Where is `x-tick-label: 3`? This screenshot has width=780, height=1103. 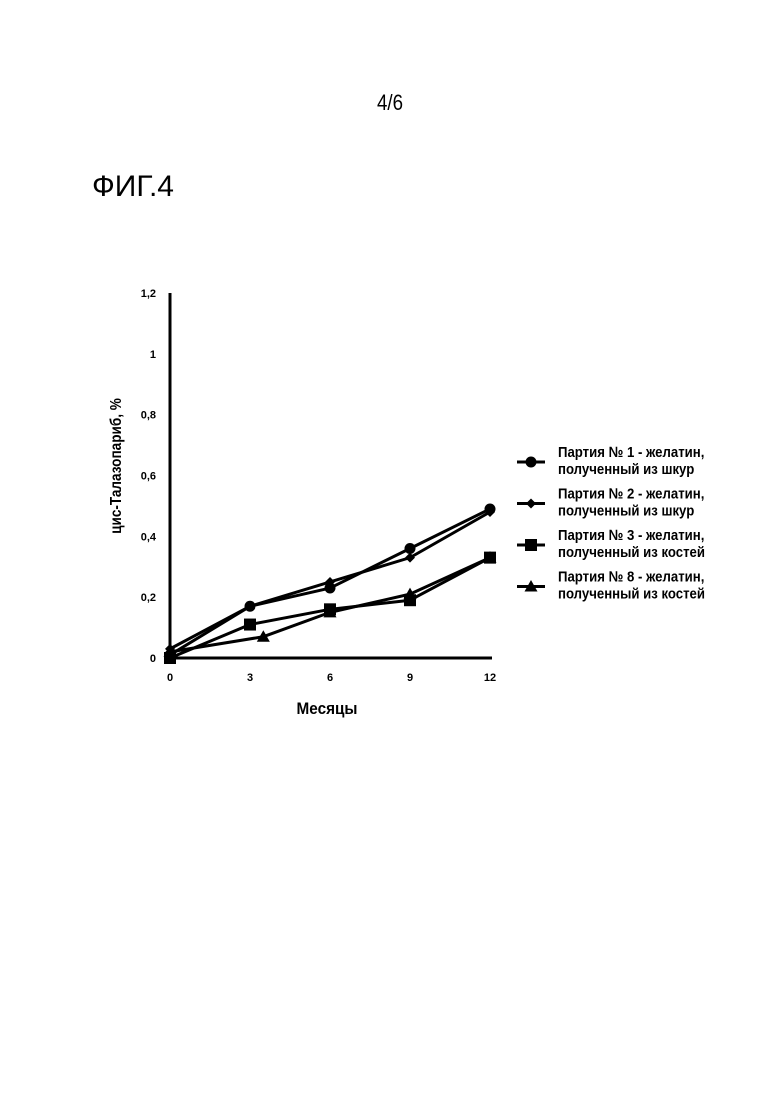
x-tick-label: 3 is located at coordinates (250, 678).